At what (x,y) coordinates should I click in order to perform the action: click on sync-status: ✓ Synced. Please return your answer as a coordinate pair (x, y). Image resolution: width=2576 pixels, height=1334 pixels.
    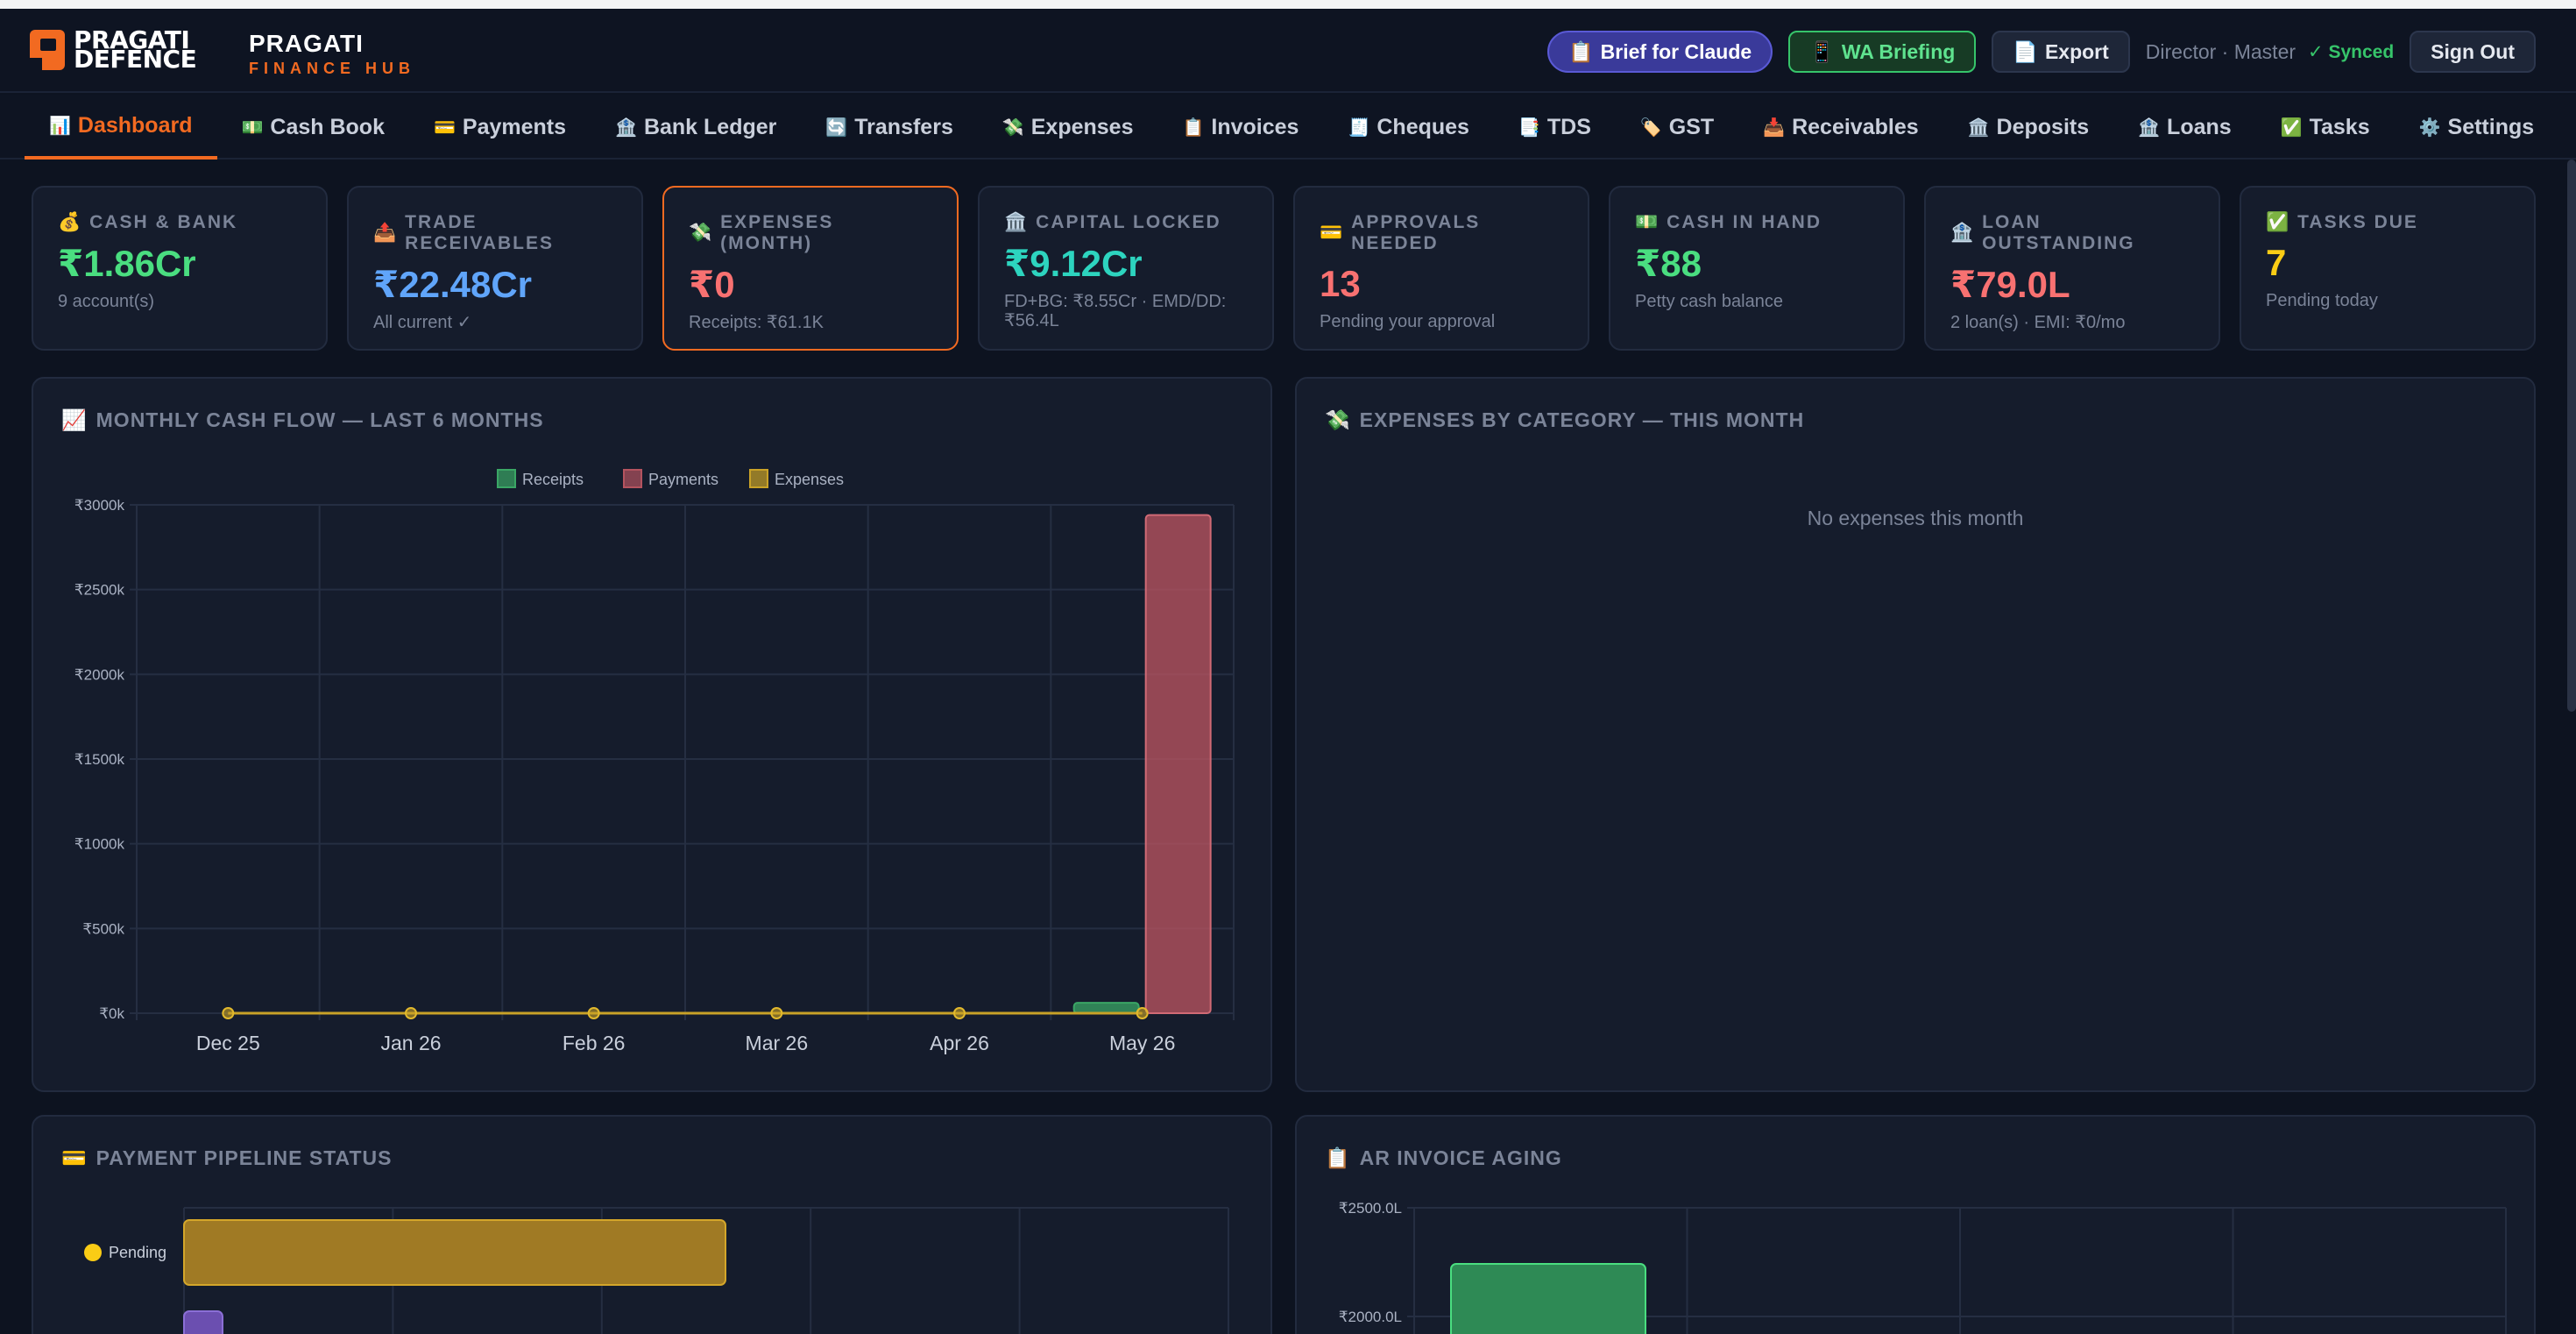
    Looking at the image, I should click on (2351, 51).